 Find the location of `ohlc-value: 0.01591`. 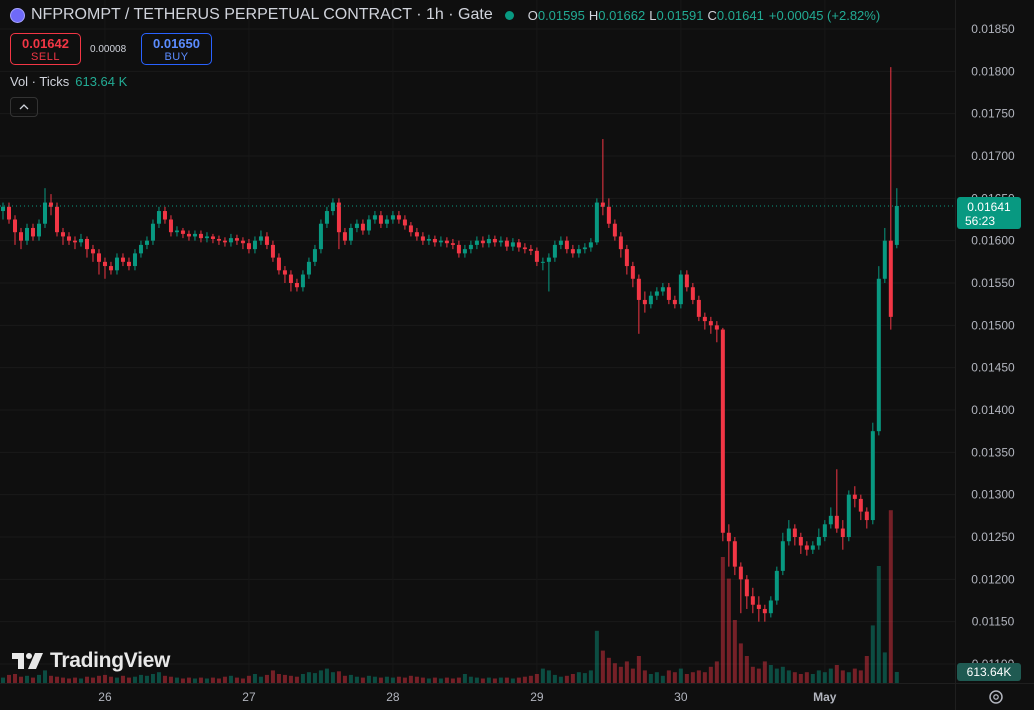

ohlc-value: 0.01591 is located at coordinates (680, 15).